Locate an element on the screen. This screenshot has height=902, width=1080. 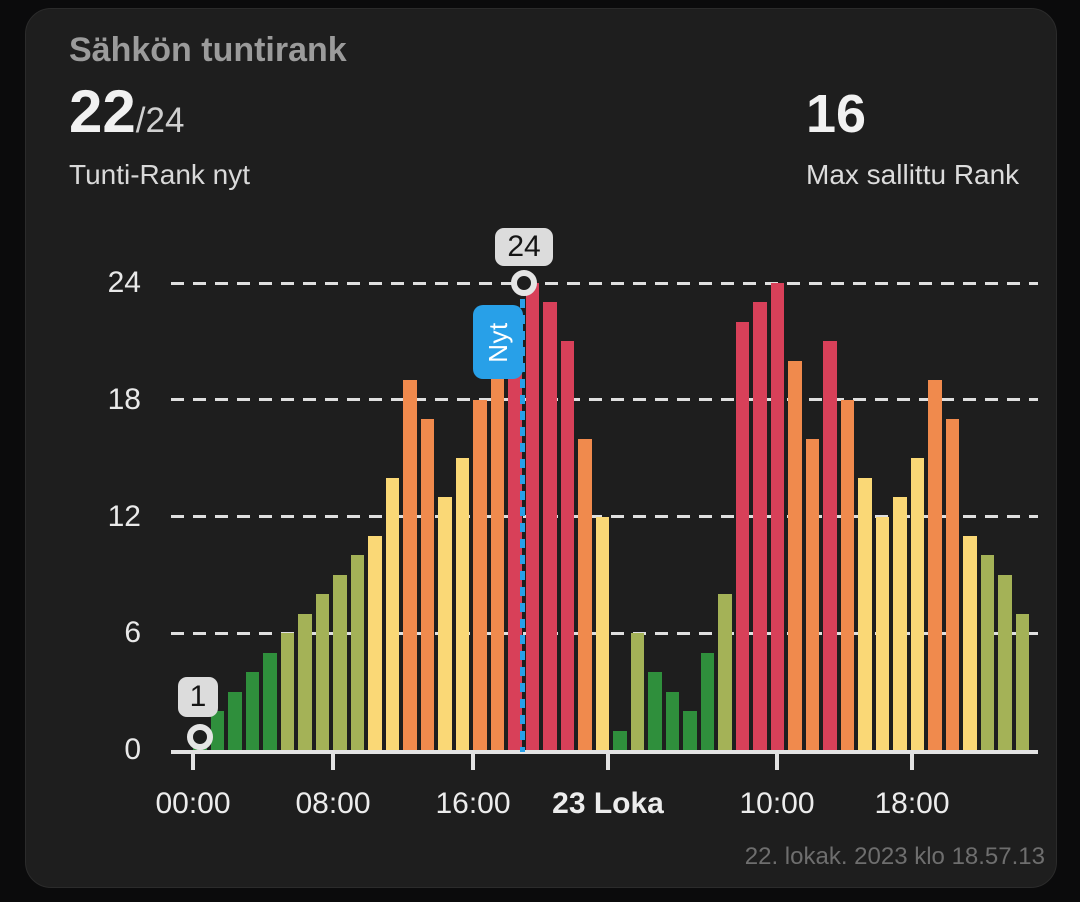
bar-day1-h08 is located at coordinates (760, 526).